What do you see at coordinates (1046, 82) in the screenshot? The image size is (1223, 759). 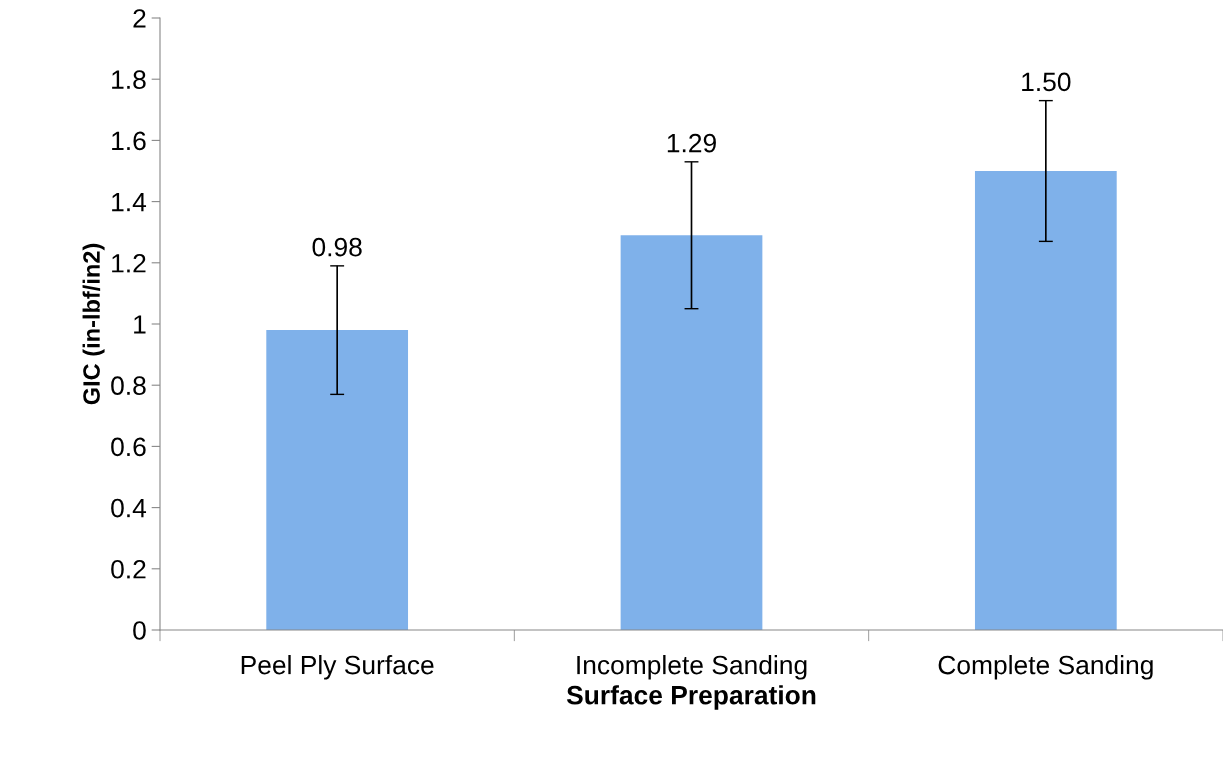 I see `data-label: 1.50` at bounding box center [1046, 82].